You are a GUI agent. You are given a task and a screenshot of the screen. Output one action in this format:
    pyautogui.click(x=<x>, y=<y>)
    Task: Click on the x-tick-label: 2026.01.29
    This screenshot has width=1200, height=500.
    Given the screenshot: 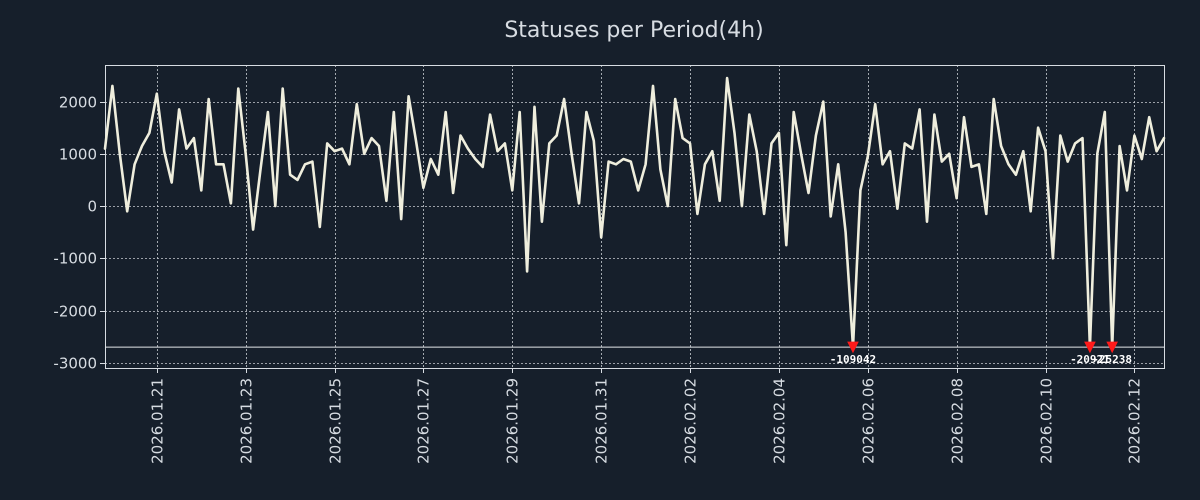 What is the action you would take?
    pyautogui.click(x=513, y=421)
    